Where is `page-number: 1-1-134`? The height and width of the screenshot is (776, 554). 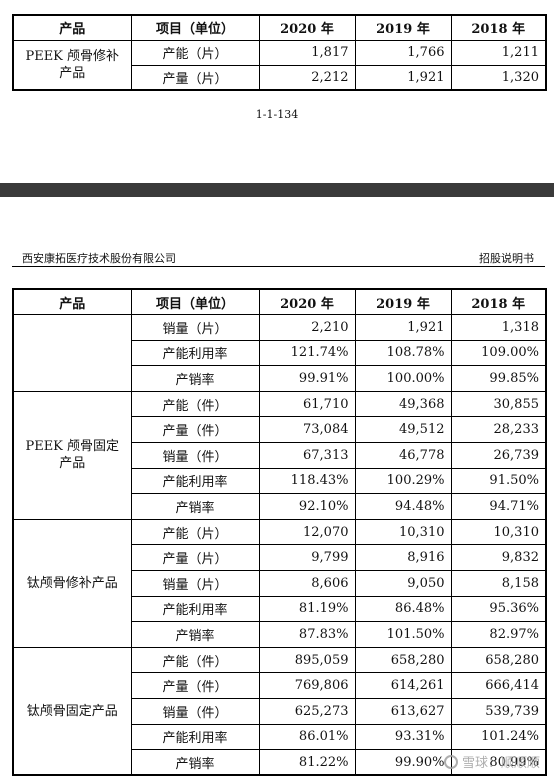
page-number: 1-1-134 is located at coordinates (277, 114).